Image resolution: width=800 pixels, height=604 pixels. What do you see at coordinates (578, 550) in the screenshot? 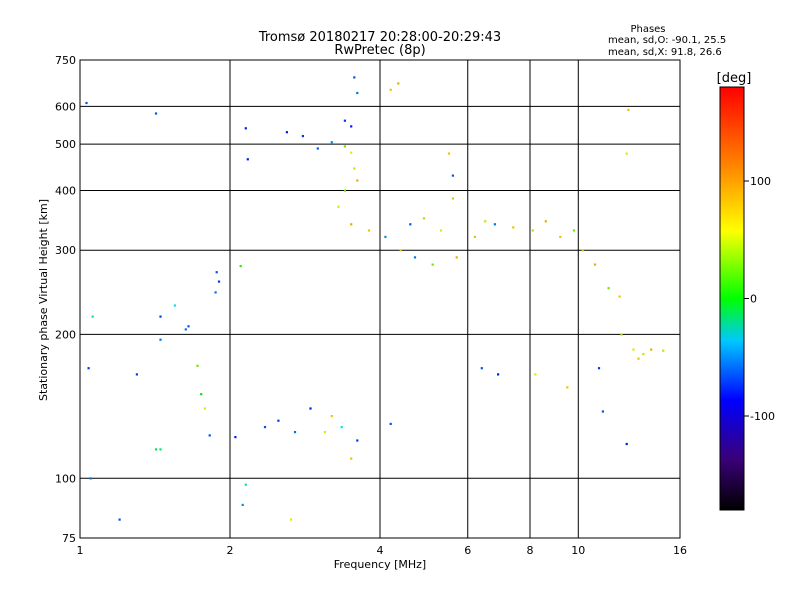
I see `x-tick-label: 10` at bounding box center [578, 550].